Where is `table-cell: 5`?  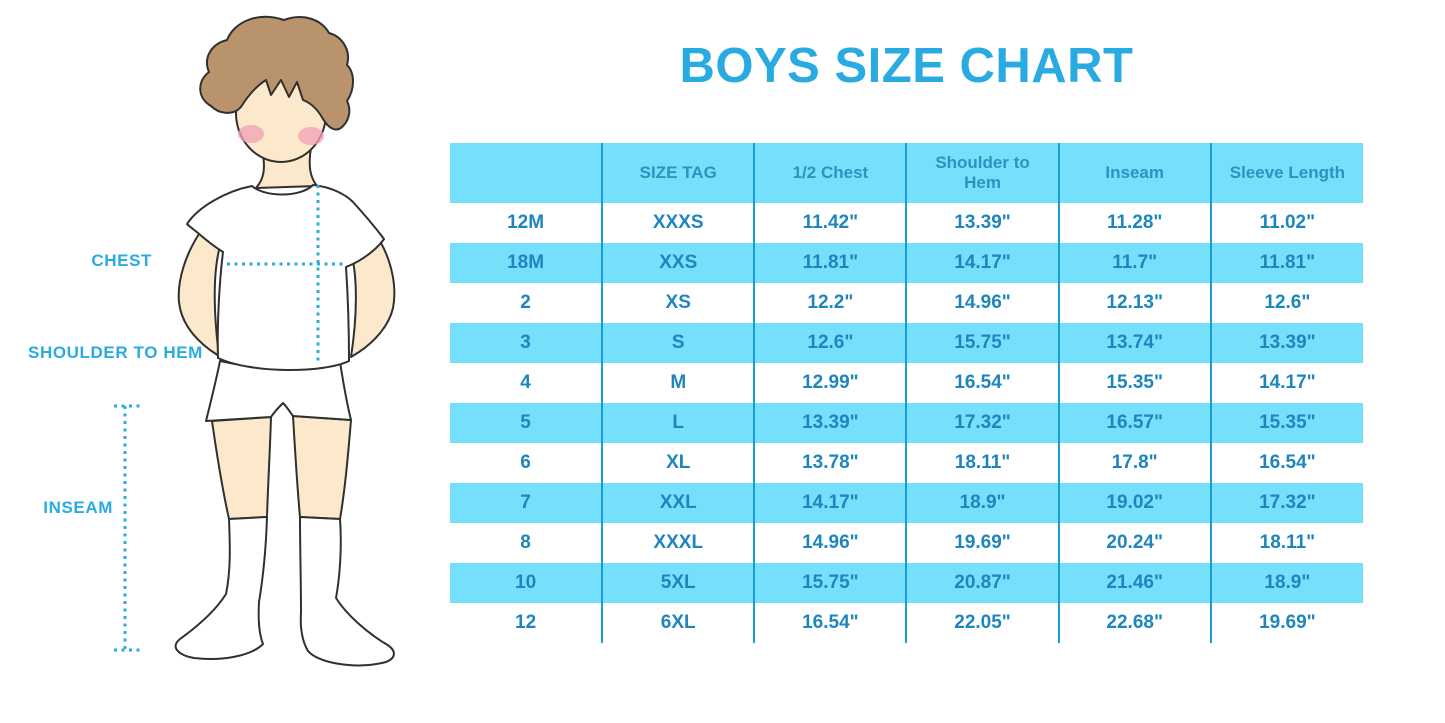
table-cell: 5 is located at coordinates (526, 423).